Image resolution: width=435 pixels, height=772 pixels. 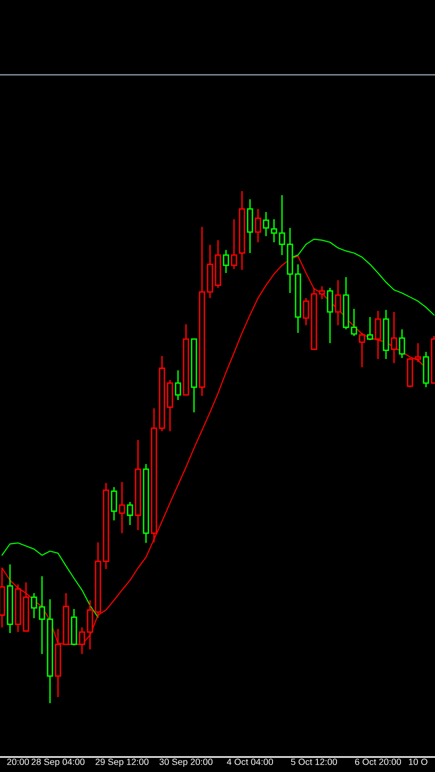 I want to click on x-tick-label: 4 Oct 04:00, so click(x=249, y=762).